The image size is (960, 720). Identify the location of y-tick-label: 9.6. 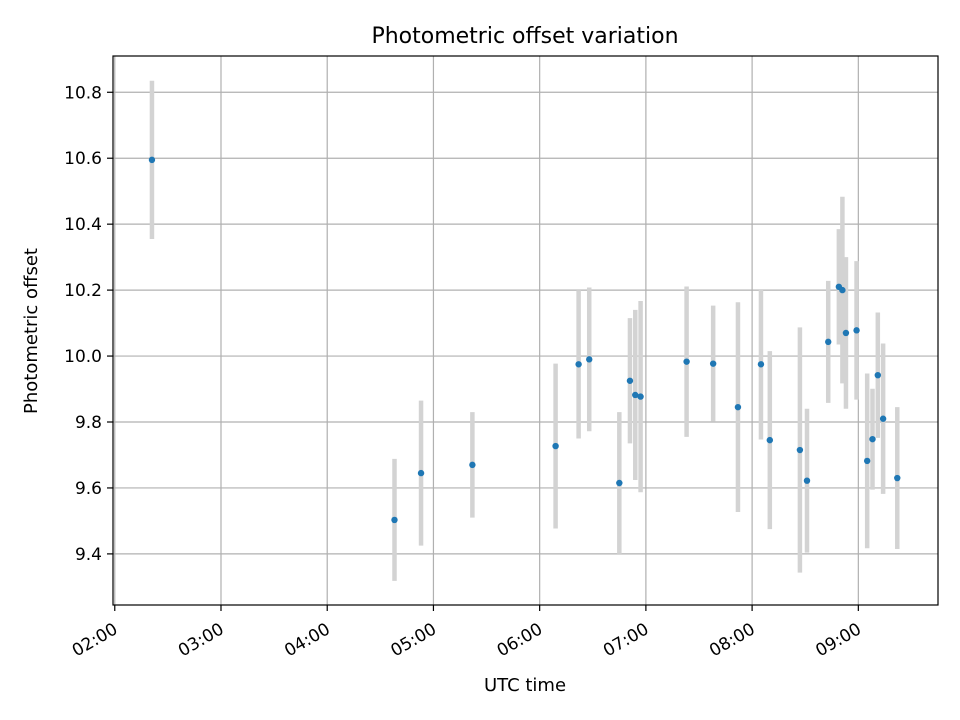
(88, 489).